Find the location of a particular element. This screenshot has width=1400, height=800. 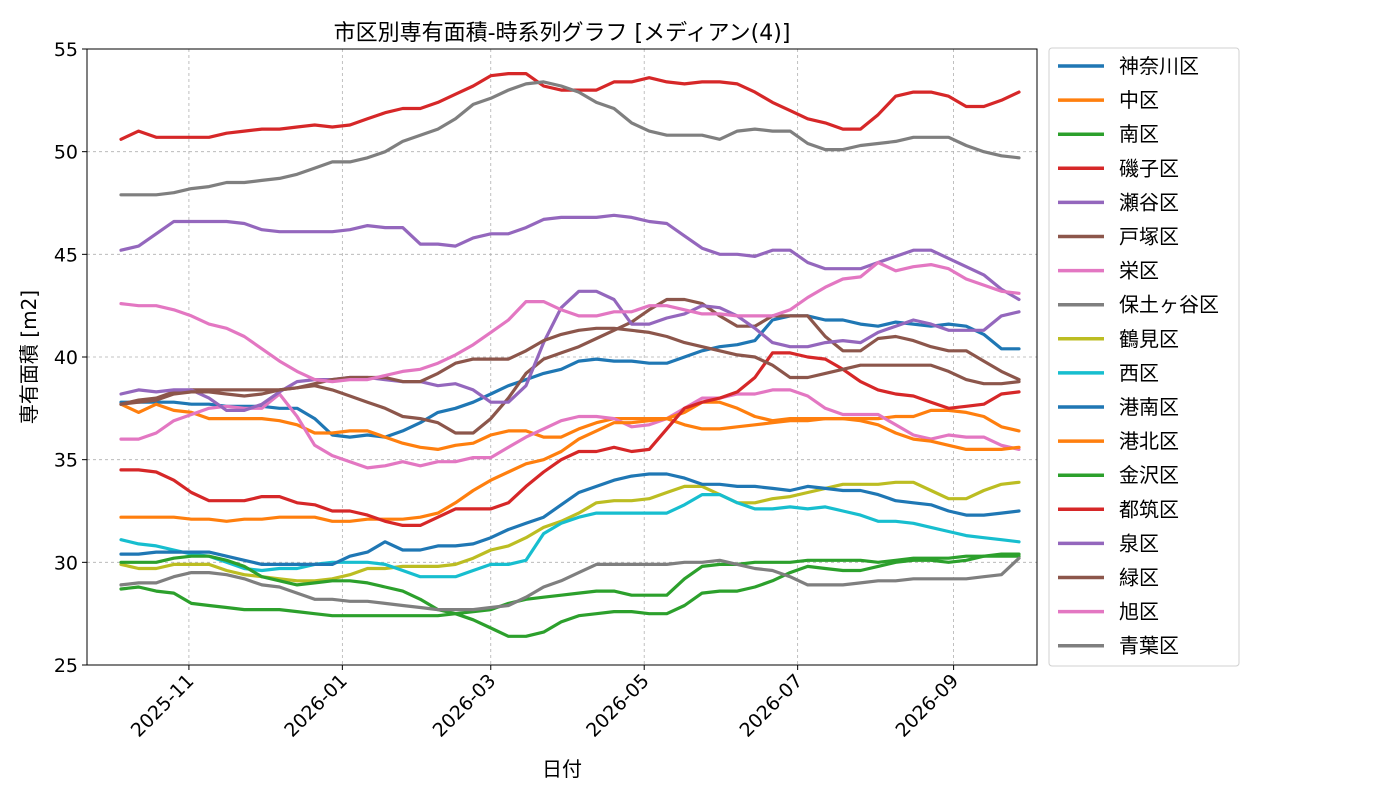

y-tick-label: 45 is located at coordinates (66, 255).